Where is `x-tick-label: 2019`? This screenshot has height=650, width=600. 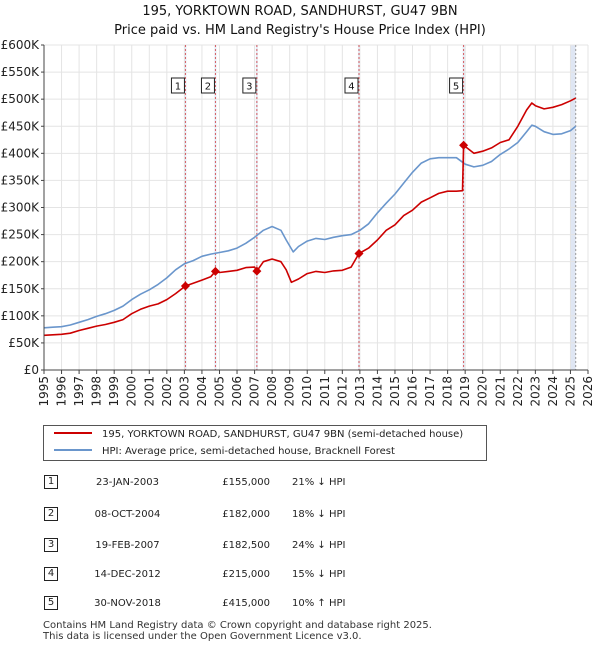
x-tick-label: 2019 is located at coordinates (465, 391).